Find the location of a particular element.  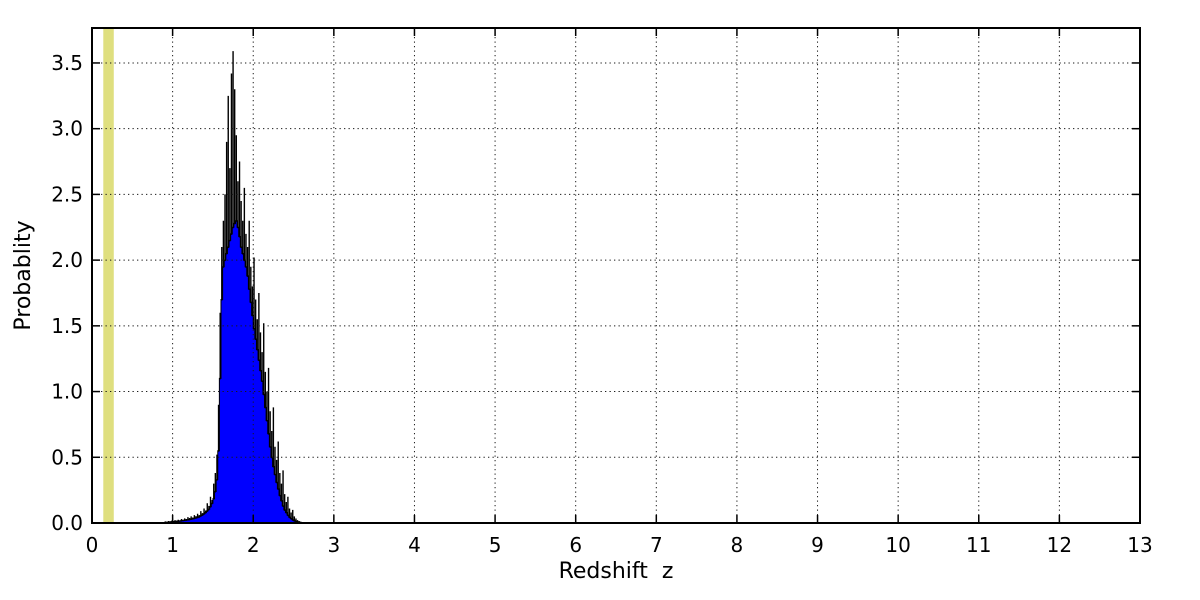

x-tick-label: 1 is located at coordinates (172, 545).